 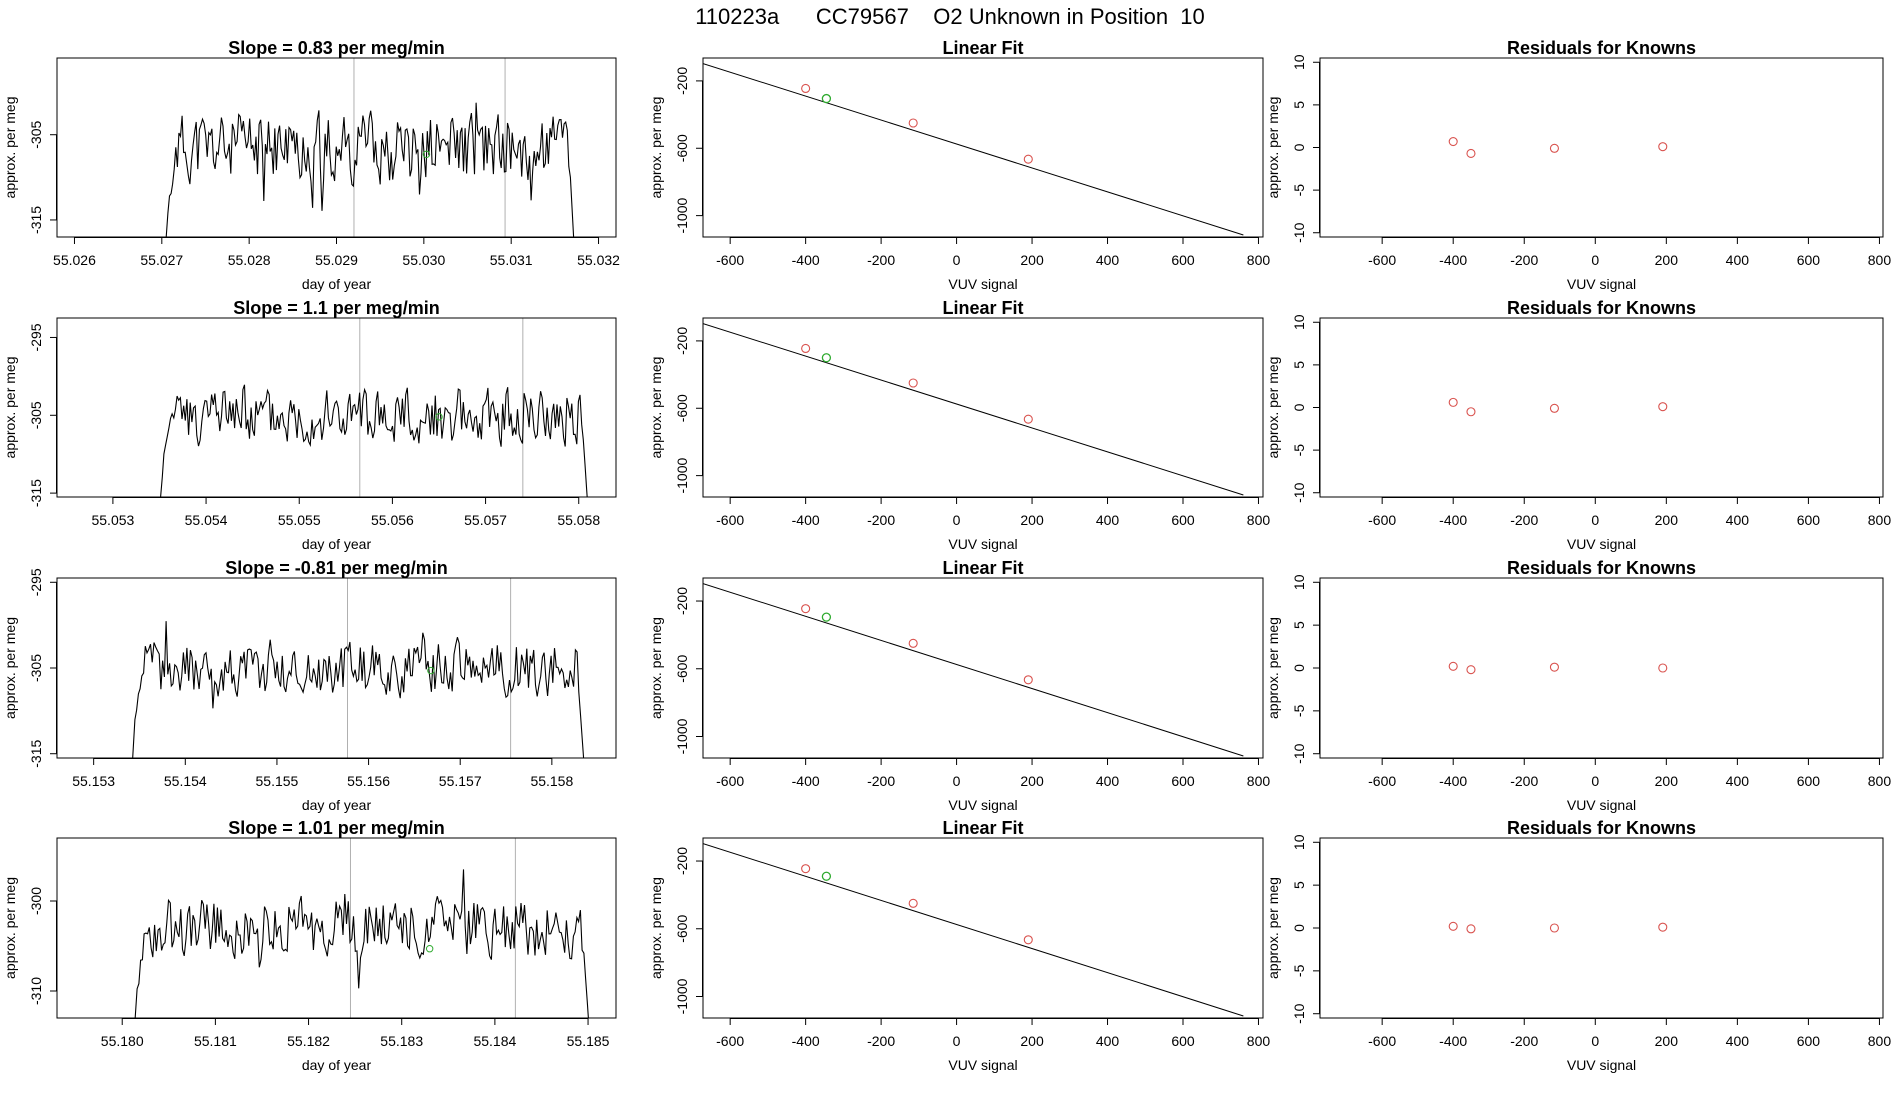 I want to click on y-ticks: -200 -600 -1000, so click(x=688, y=150).